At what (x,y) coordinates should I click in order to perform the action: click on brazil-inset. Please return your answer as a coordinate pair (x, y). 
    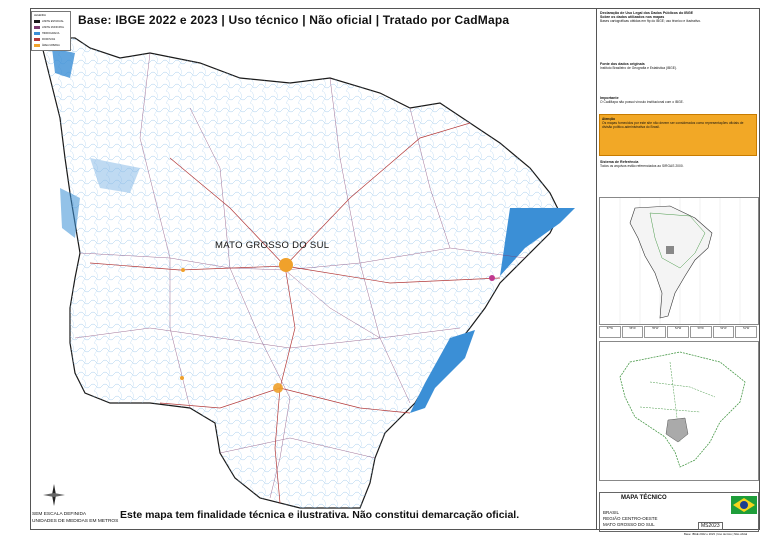
    Looking at the image, I should click on (679, 411).